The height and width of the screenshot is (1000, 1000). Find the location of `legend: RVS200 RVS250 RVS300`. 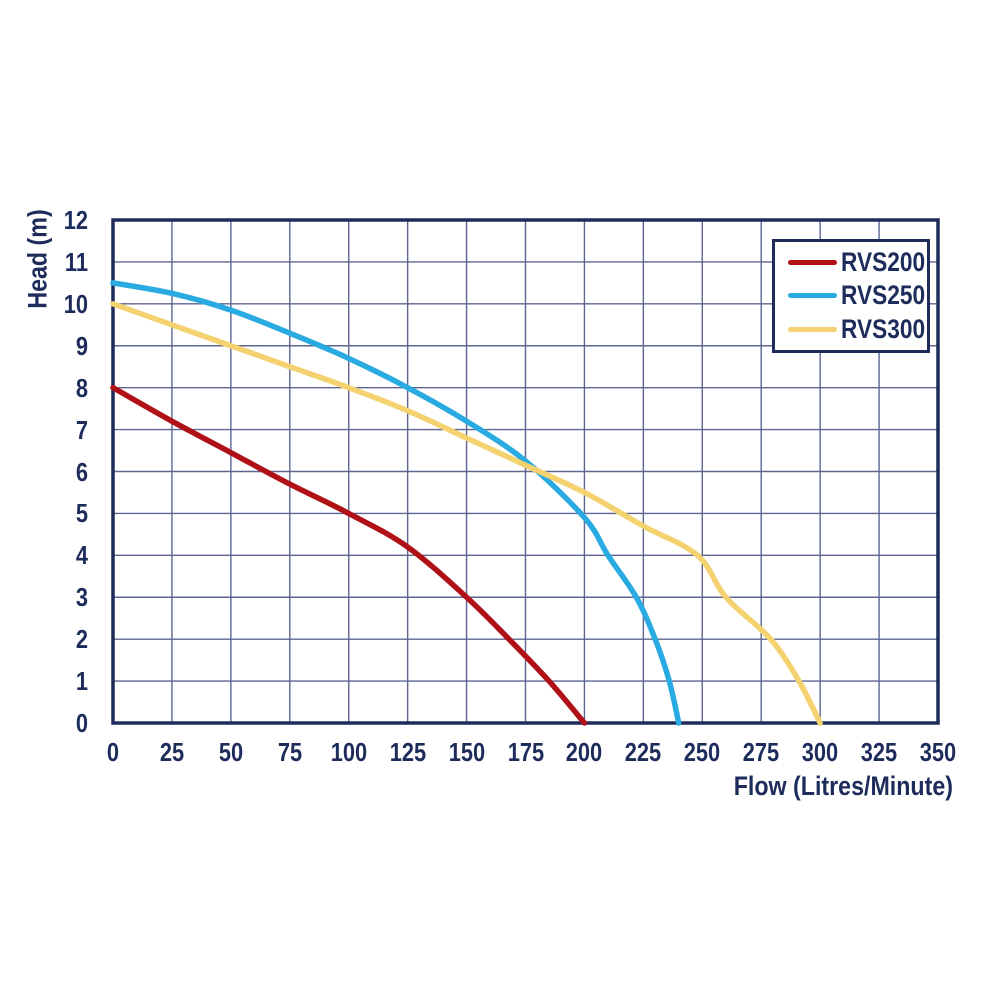

legend: RVS200 RVS250 RVS300 is located at coordinates (851, 296).